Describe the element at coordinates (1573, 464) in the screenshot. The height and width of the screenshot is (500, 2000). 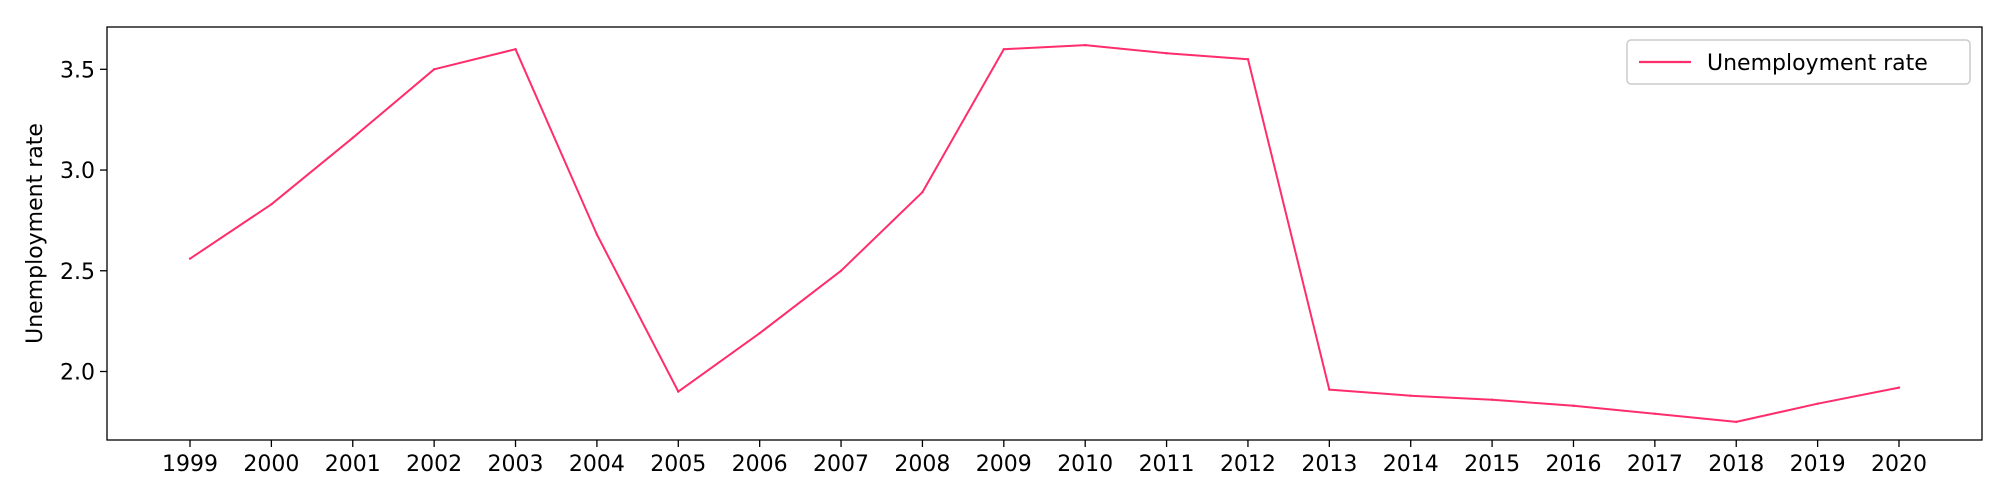
I see `x-tick-label: 2016` at that location.